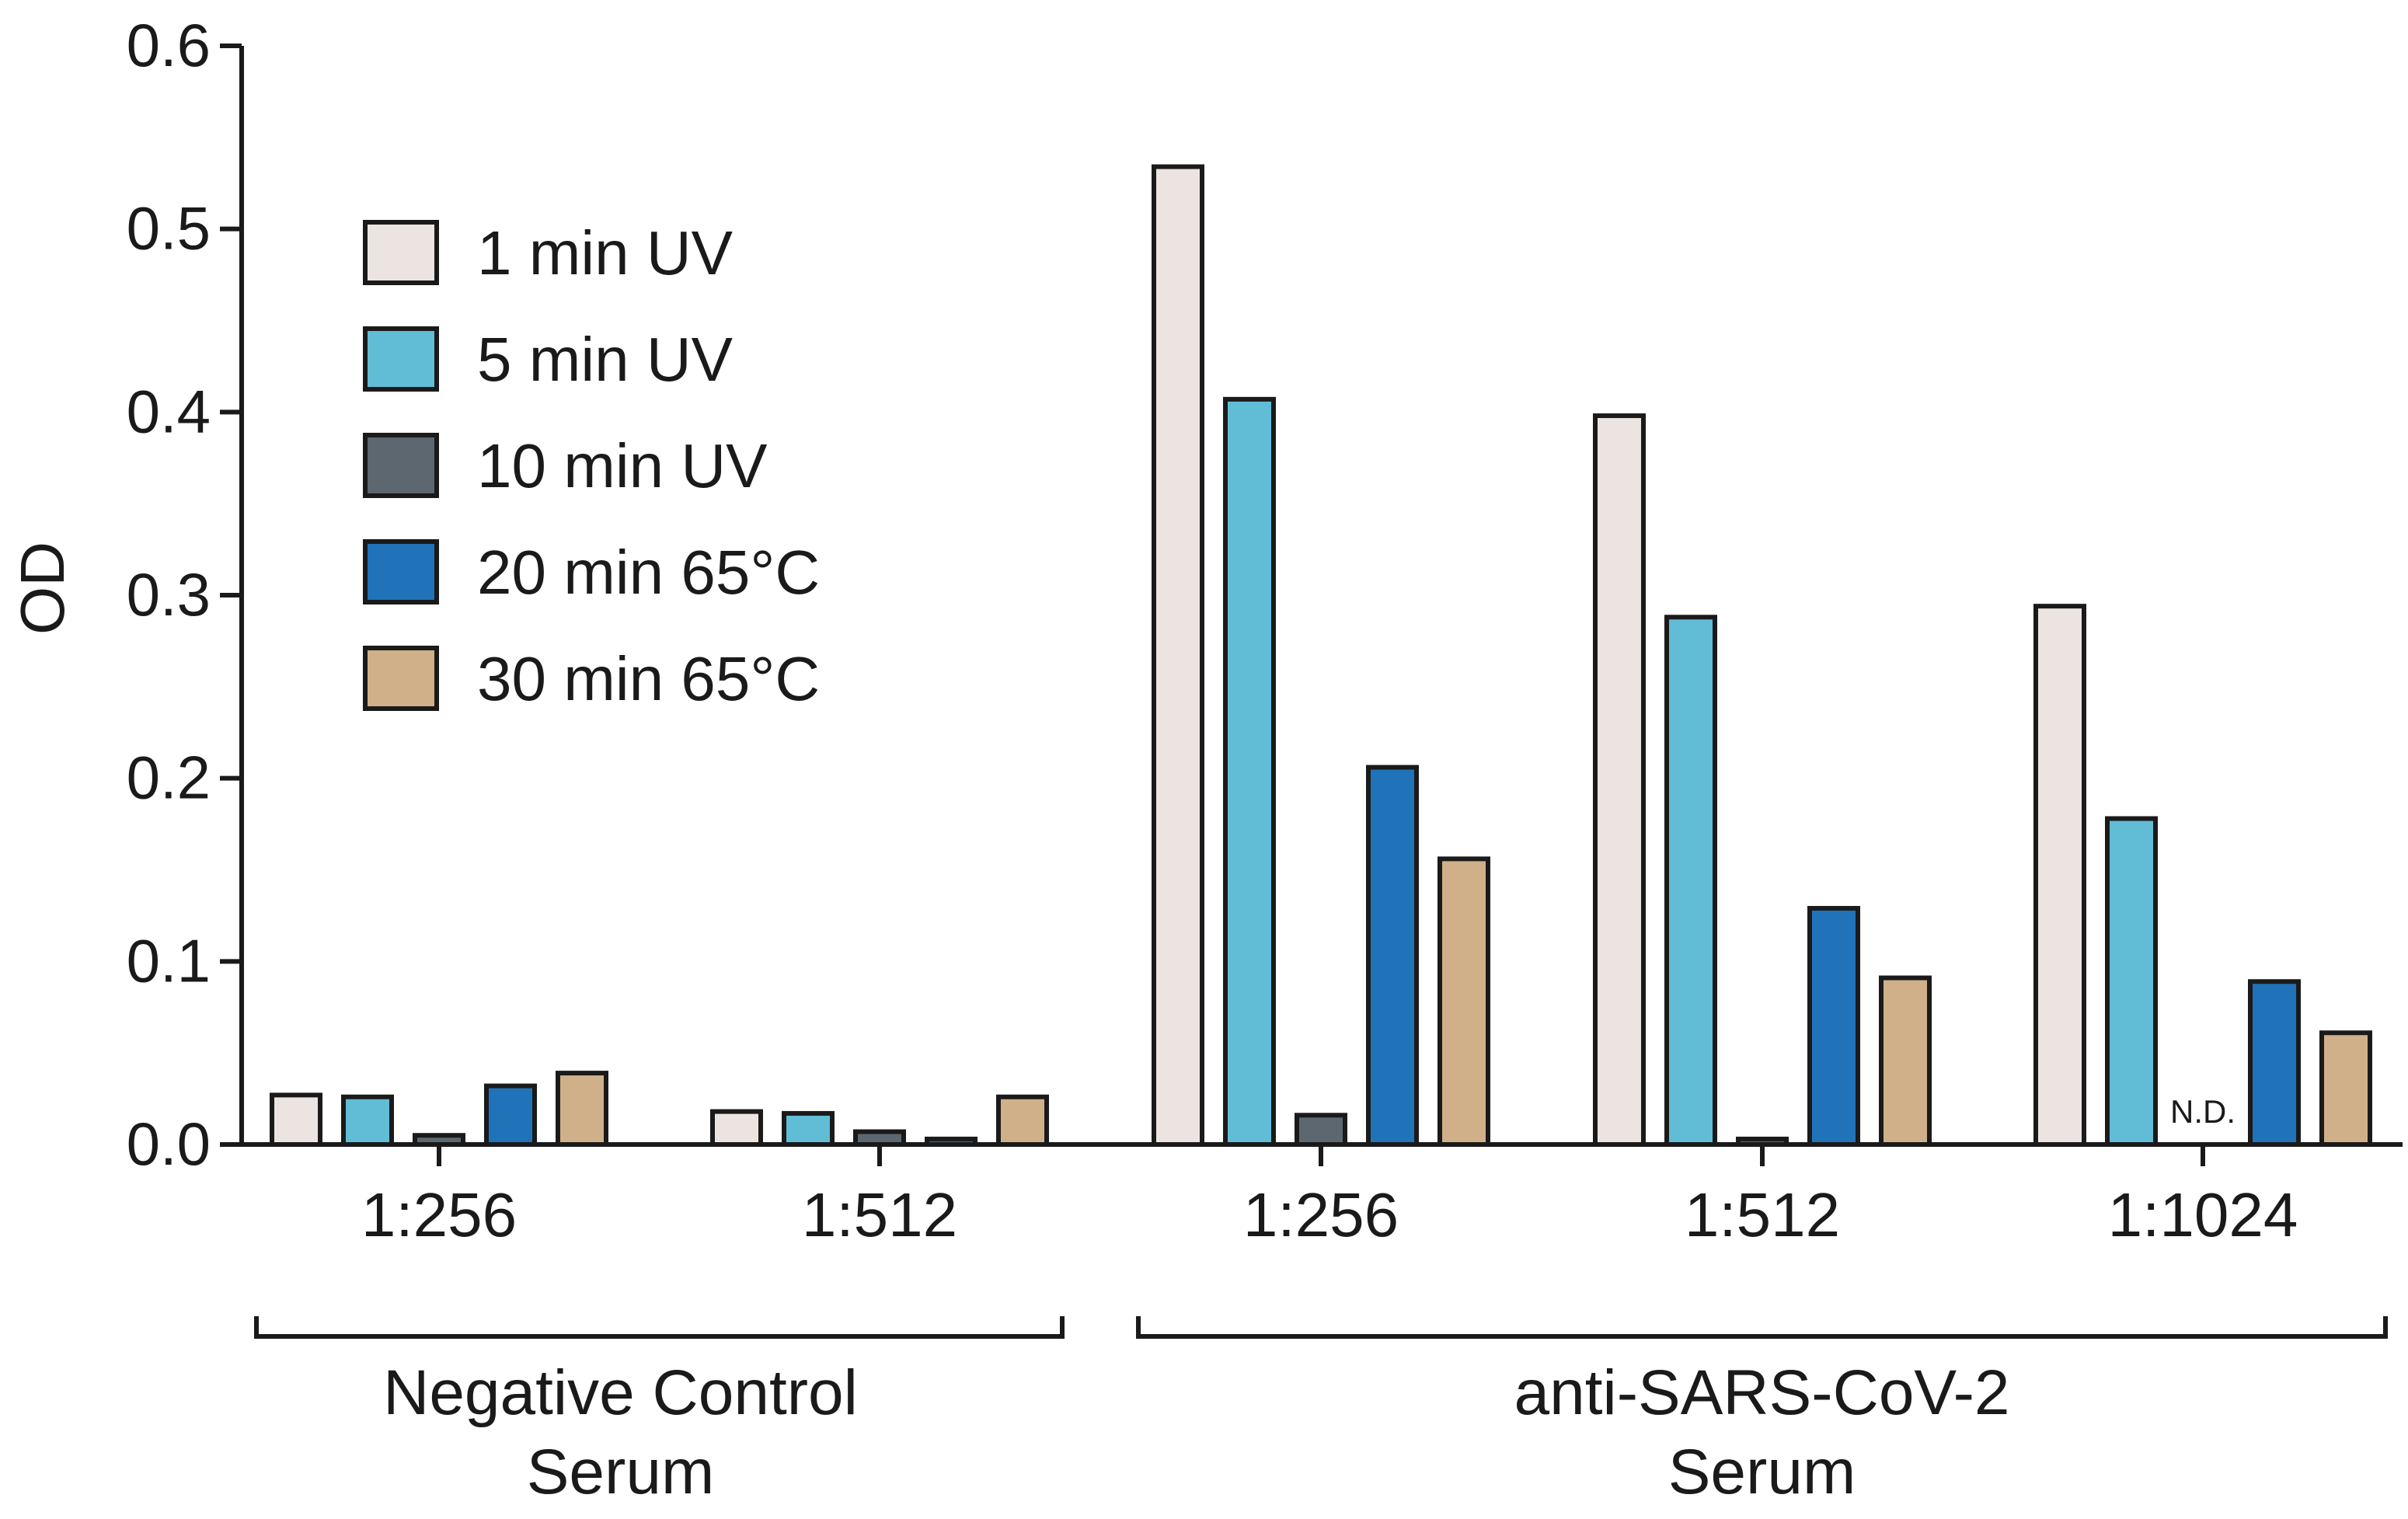  Describe the element at coordinates (169, 229) in the screenshot. I see `y-tick-label: 0.5` at that location.